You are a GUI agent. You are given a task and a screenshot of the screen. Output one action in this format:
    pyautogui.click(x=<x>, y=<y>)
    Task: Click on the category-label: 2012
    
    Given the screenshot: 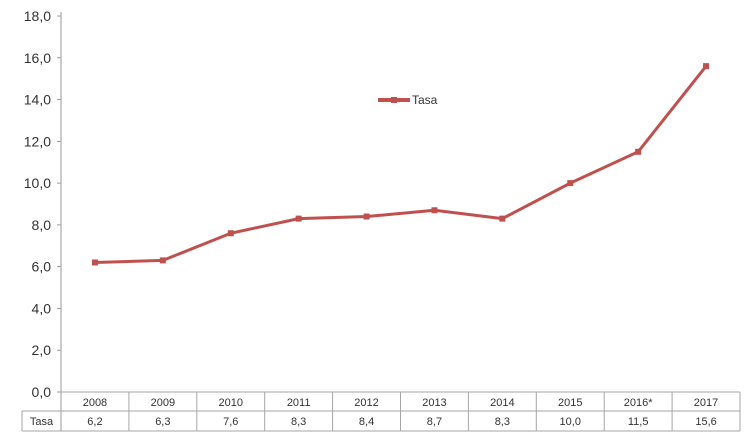 What is the action you would take?
    pyautogui.click(x=366, y=403)
    